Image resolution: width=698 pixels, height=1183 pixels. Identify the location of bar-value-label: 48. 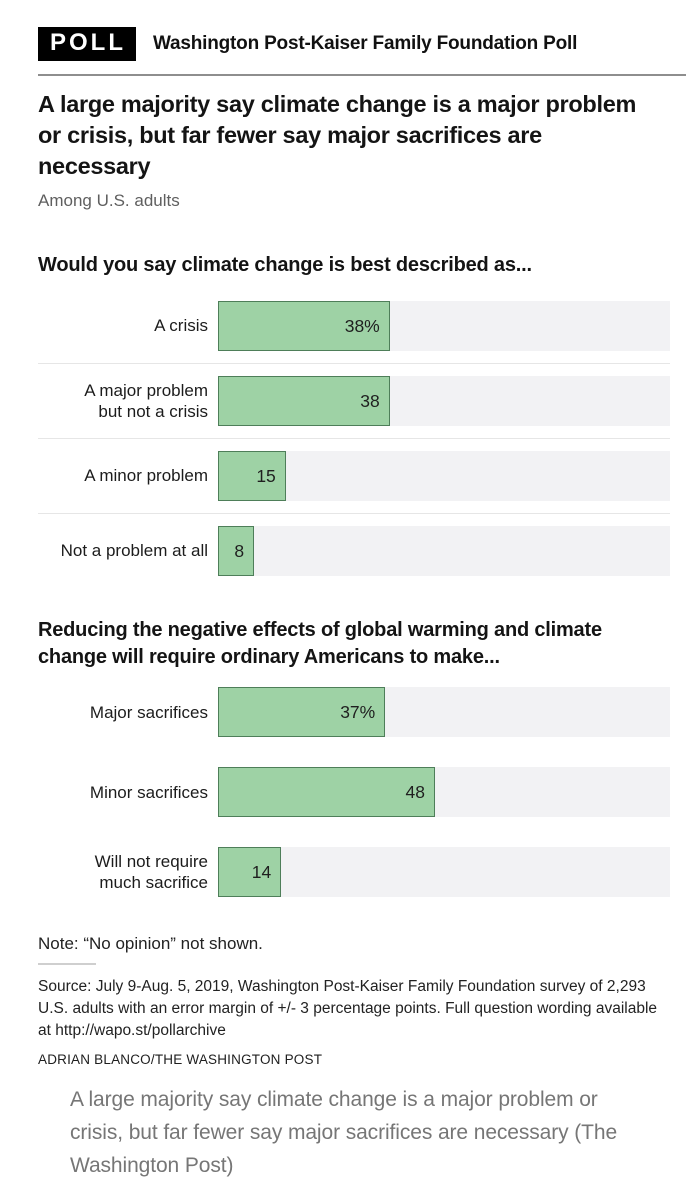
(415, 791).